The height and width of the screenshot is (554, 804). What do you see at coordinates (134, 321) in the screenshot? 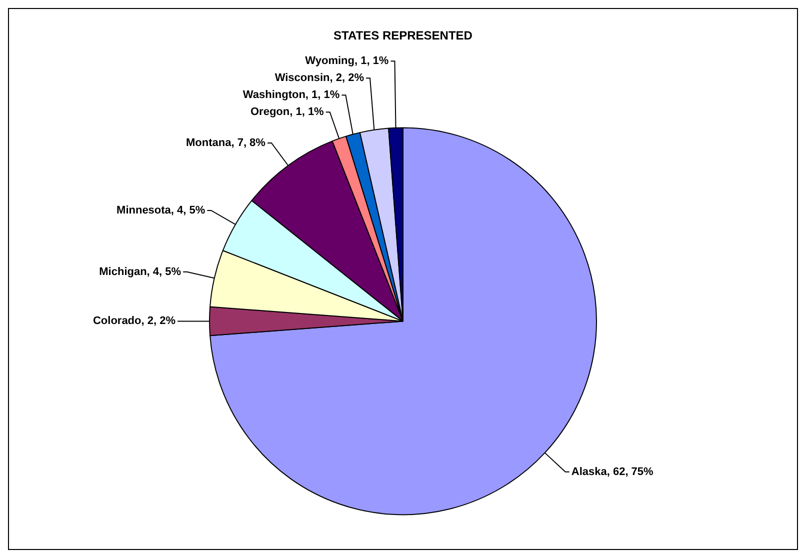
I see `slice-label: Colorado, 2, 2%` at bounding box center [134, 321].